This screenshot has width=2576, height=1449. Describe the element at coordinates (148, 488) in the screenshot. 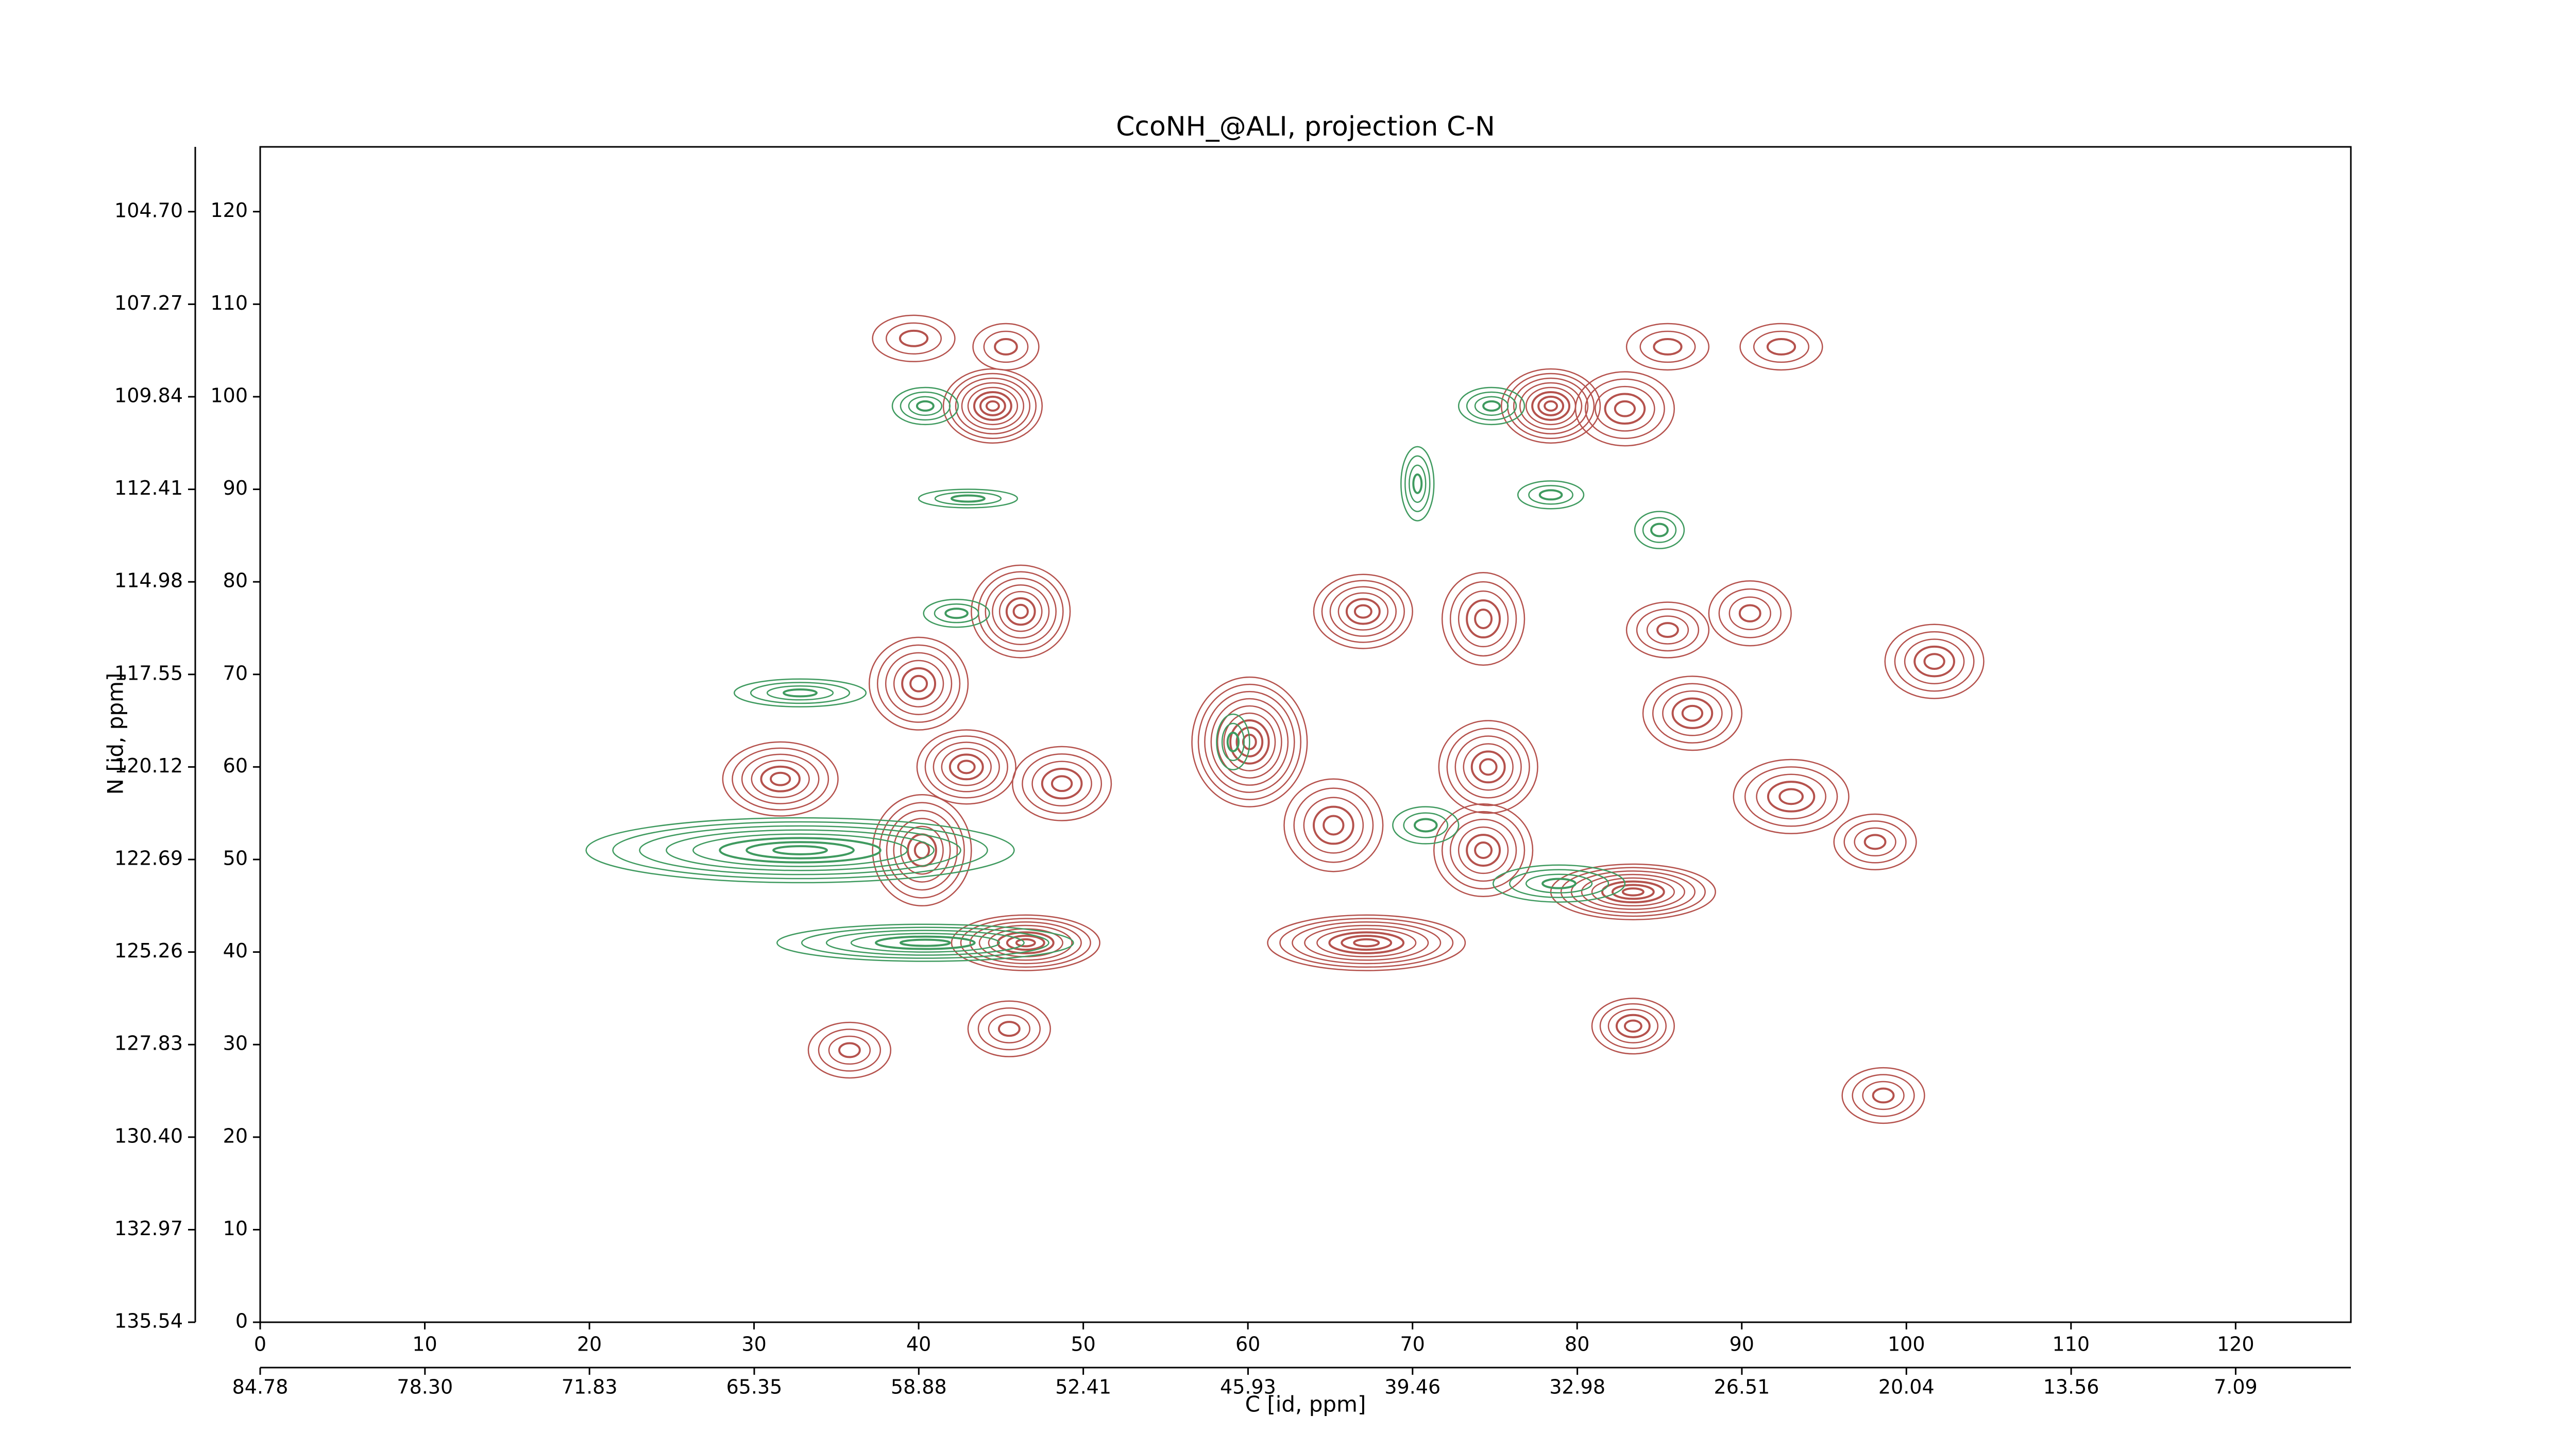

I see `y2-tick-label: 112.41` at that location.